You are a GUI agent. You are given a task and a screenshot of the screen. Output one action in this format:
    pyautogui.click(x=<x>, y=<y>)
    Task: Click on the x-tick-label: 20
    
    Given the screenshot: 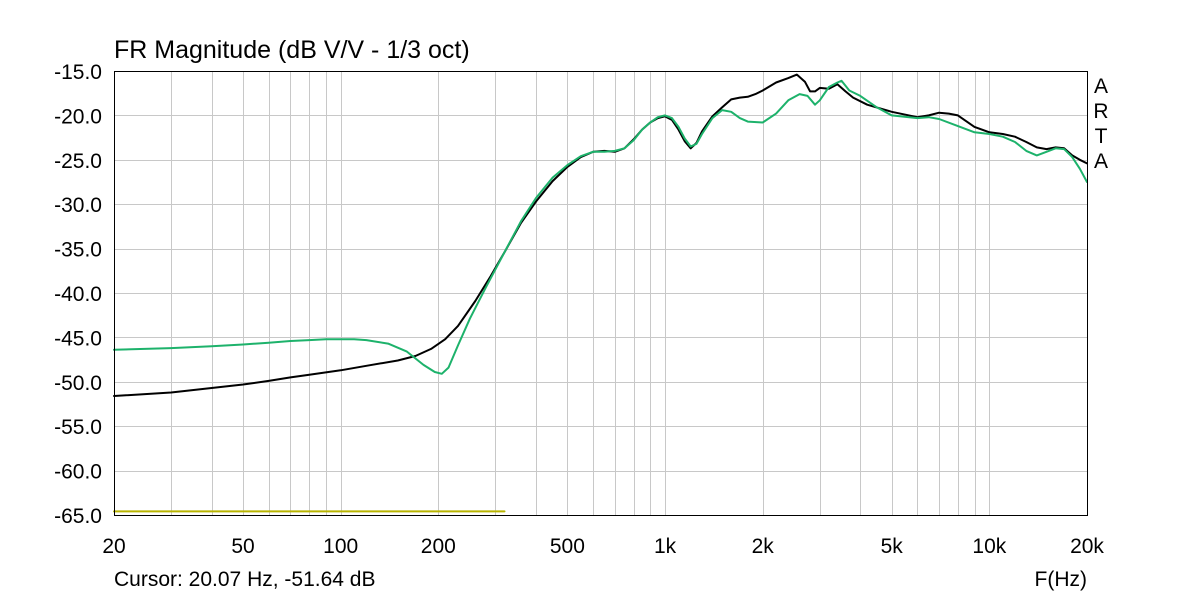 What is the action you would take?
    pyautogui.click(x=113, y=546)
    